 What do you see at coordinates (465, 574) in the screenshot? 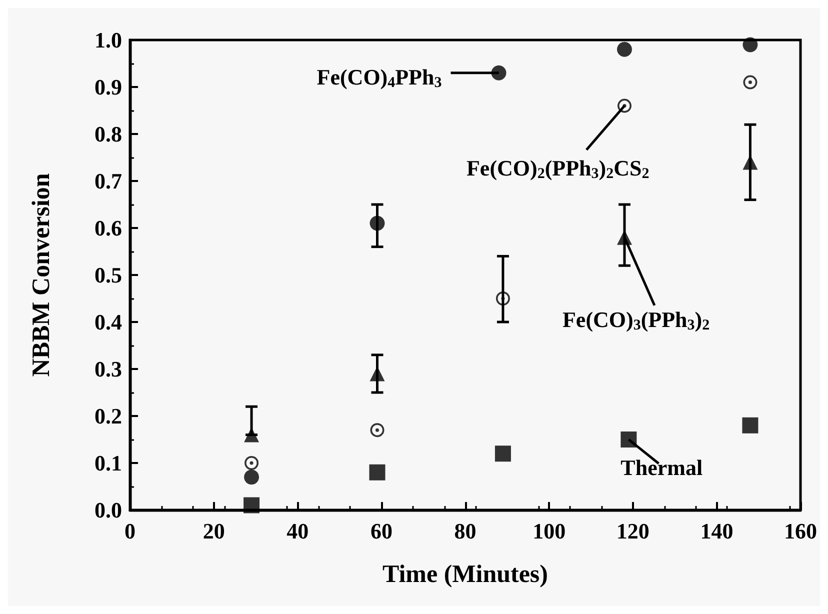
I see `x-axis-title: Time (Minutes)` at bounding box center [465, 574].